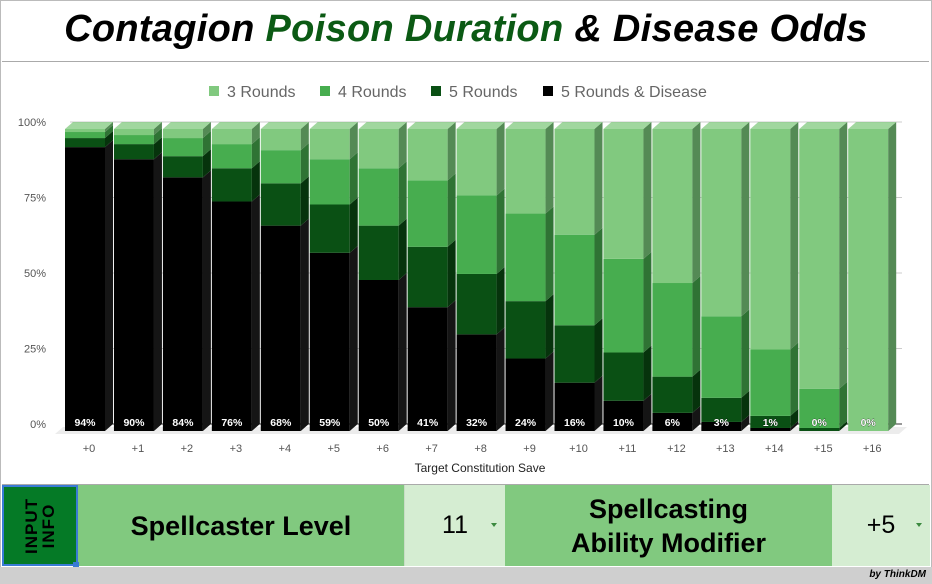  What do you see at coordinates (673, 423) in the screenshot?
I see `data-label: 6%` at bounding box center [673, 423].